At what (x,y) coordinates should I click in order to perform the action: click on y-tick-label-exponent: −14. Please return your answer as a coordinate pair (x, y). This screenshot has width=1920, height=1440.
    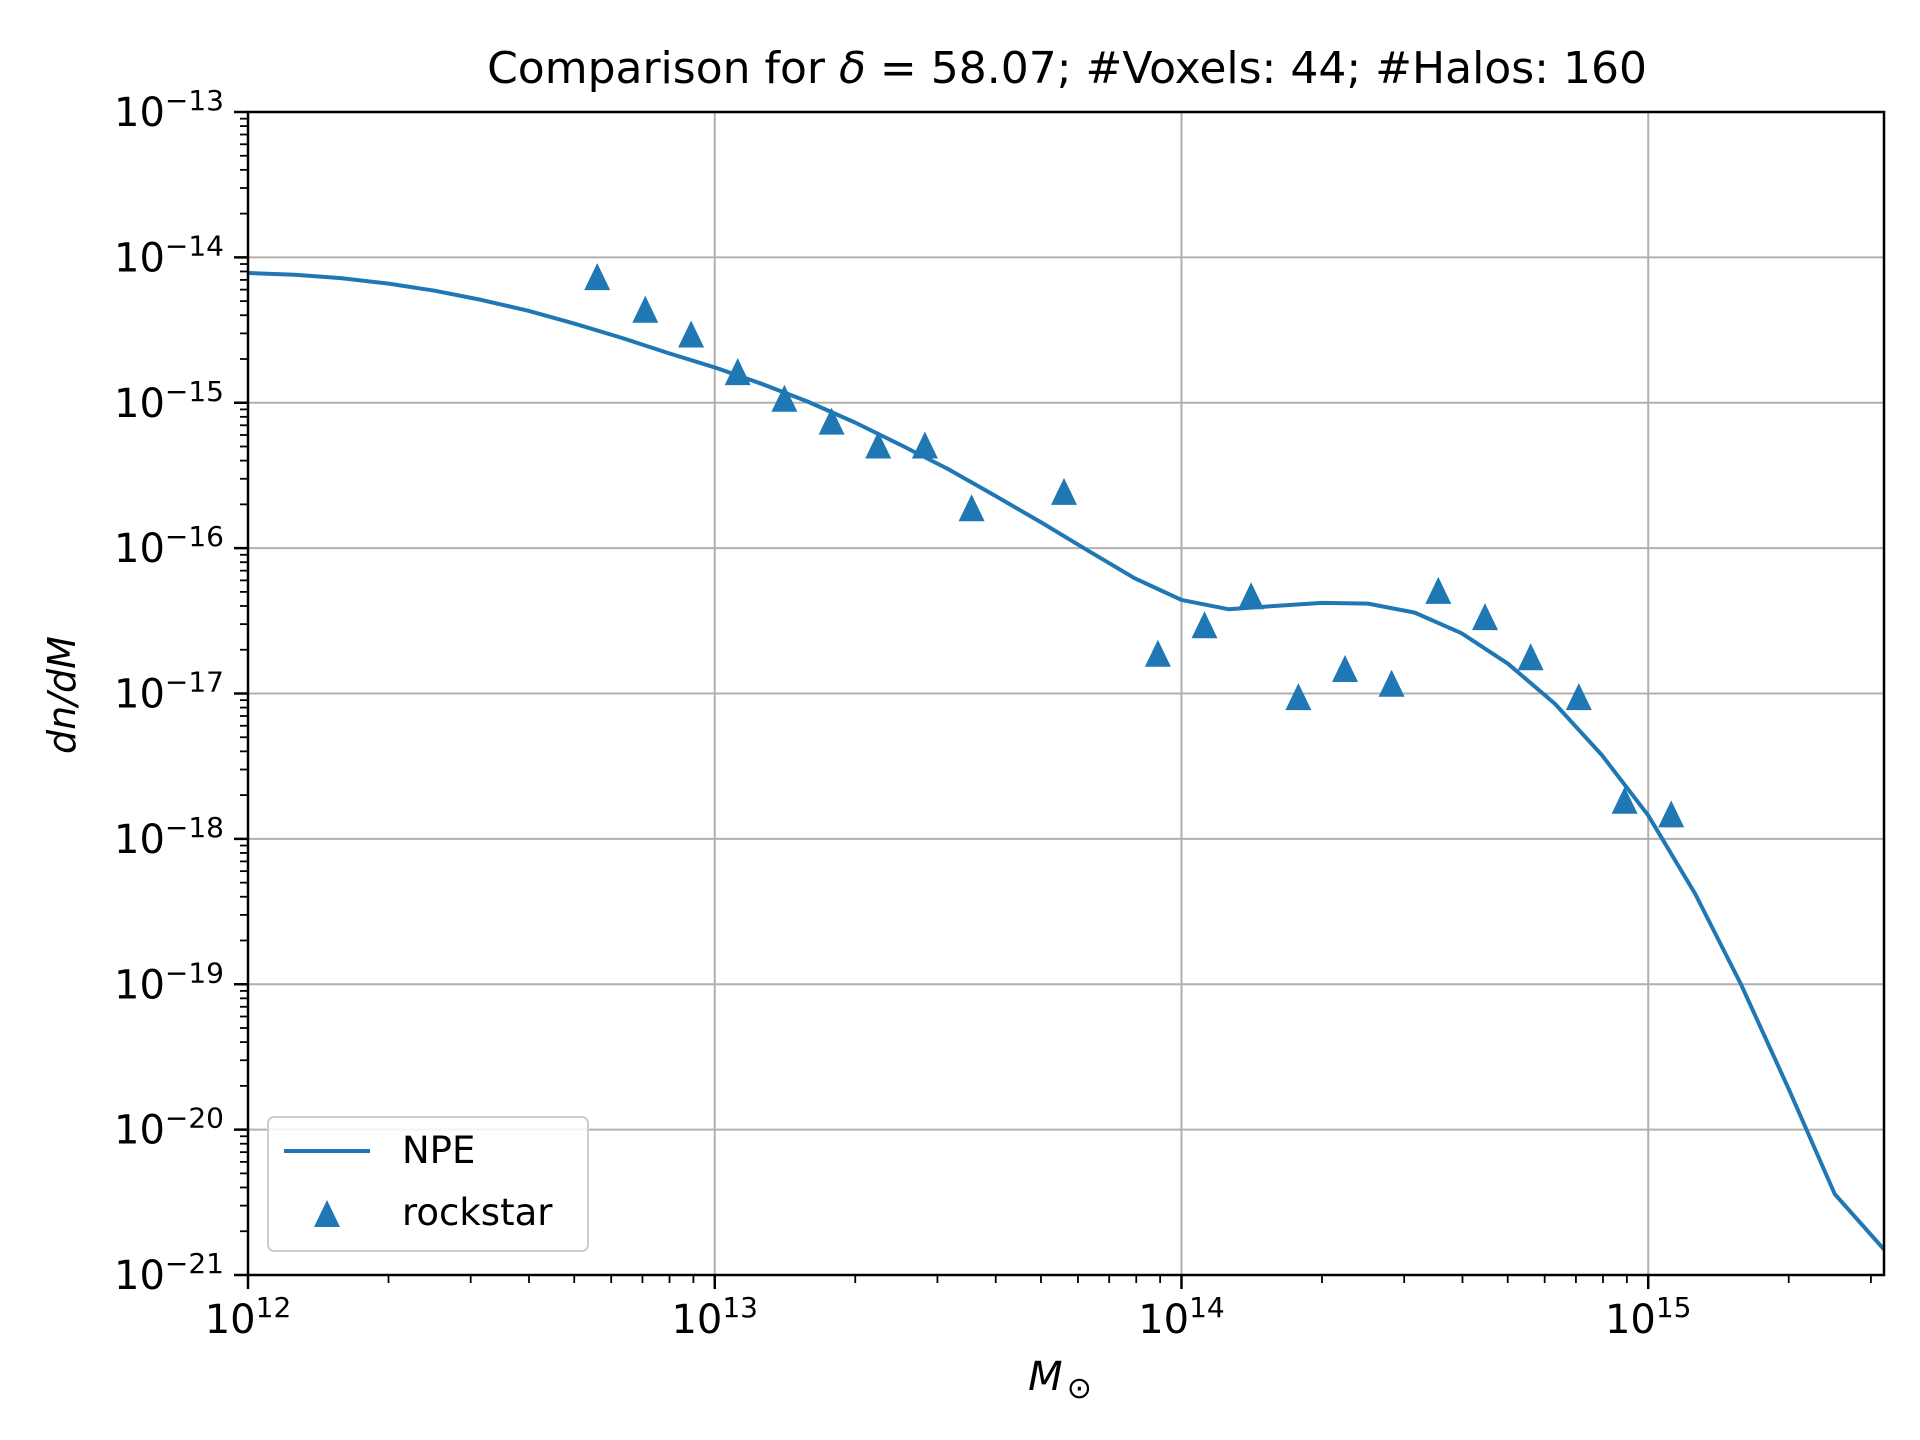
    Looking at the image, I should click on (194, 245).